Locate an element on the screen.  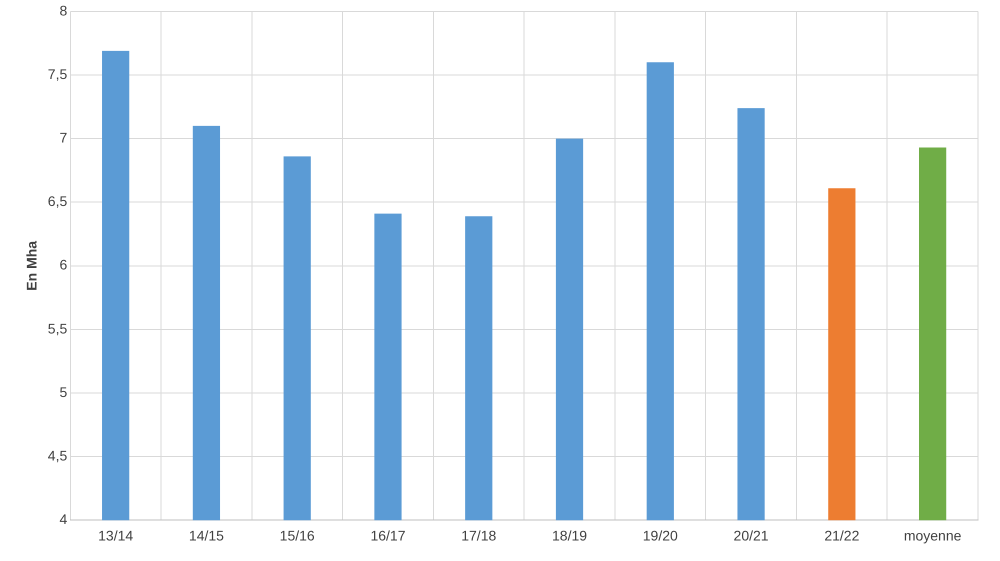
x-tick-label: 19/20 is located at coordinates (660, 535).